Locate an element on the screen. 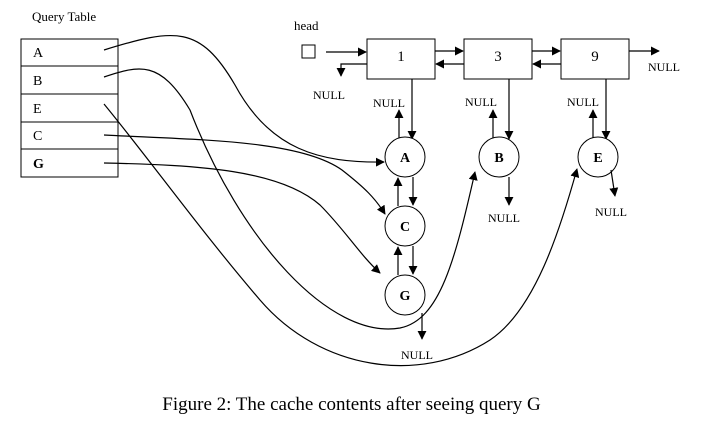  chain-node-e is located at coordinates (598, 157).